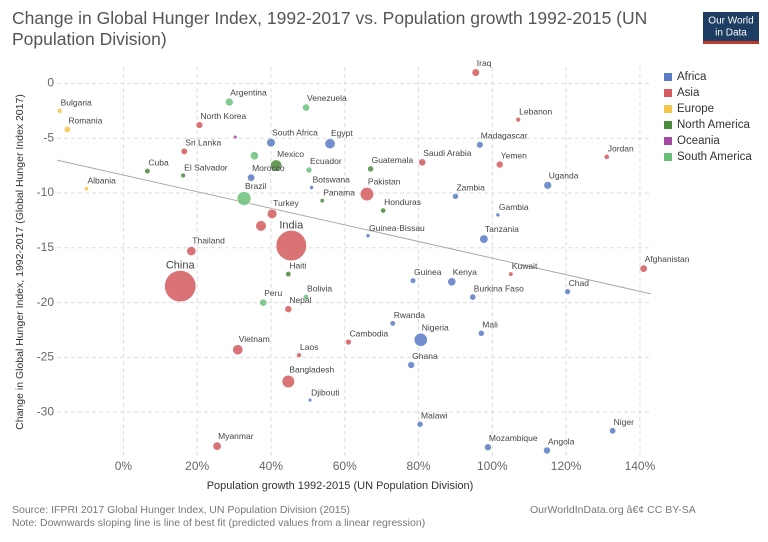 This screenshot has height=542, width=768. Describe the element at coordinates (311, 369) in the screenshot. I see `point-label: Bangladesh` at that location.